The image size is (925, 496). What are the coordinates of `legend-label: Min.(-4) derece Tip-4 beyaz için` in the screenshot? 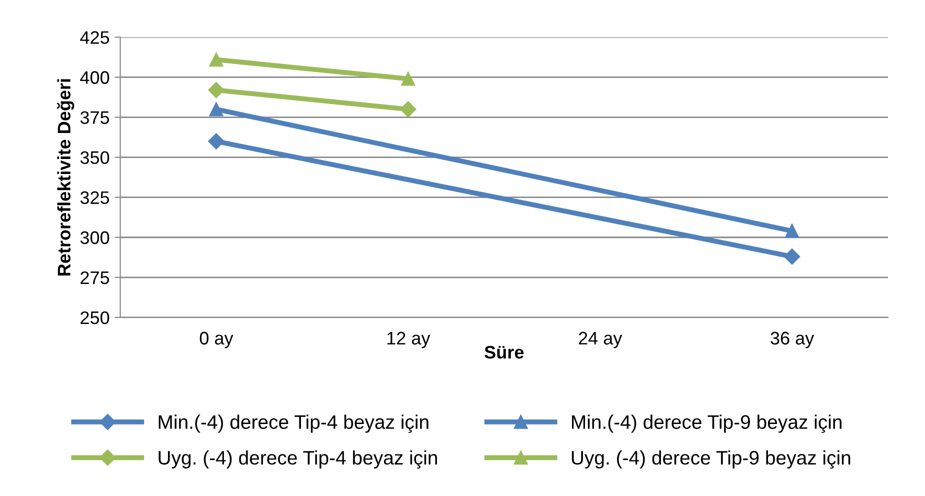 It's located at (293, 423).